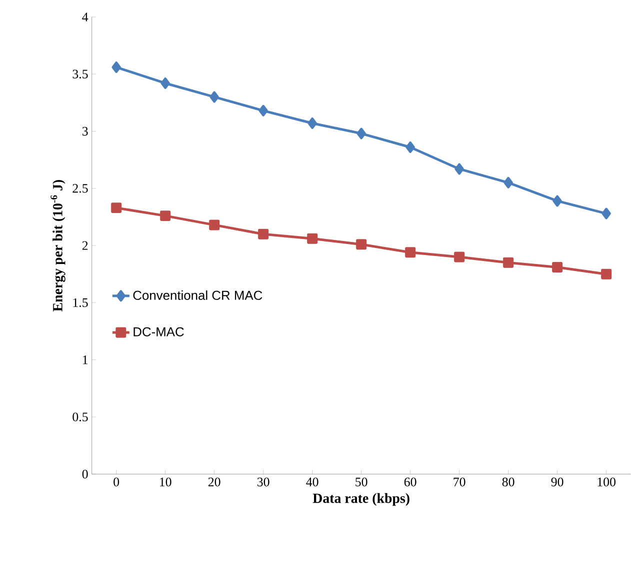 Image resolution: width=631 pixels, height=564 pixels. Describe the element at coordinates (214, 482) in the screenshot. I see `x-tick-label: 20` at that location.